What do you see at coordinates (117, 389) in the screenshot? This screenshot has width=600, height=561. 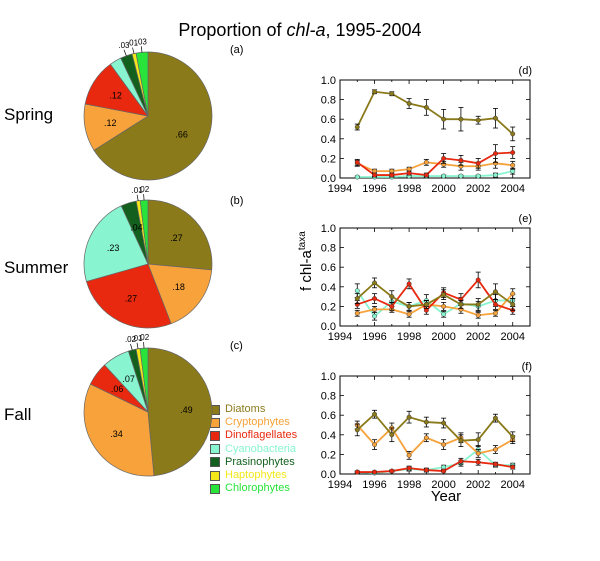 I see `pie-value-label: .06` at bounding box center [117, 389].